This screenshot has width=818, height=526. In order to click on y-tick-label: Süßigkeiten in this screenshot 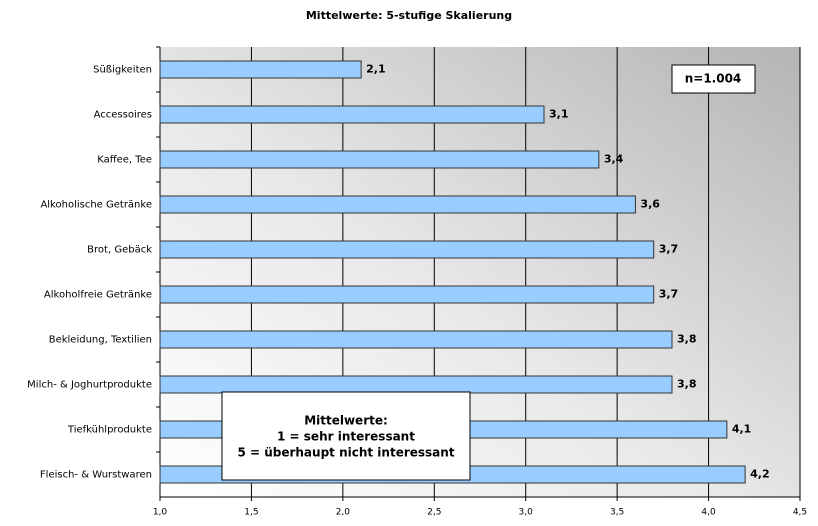, I will do `click(122, 70)`.